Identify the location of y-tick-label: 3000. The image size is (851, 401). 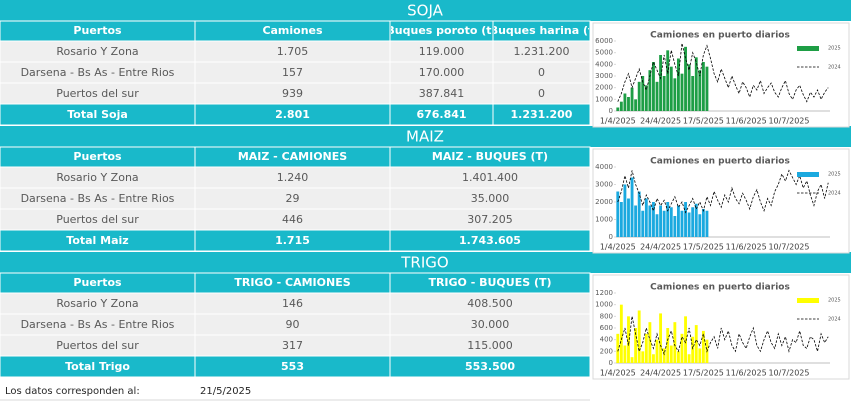
(604, 76).